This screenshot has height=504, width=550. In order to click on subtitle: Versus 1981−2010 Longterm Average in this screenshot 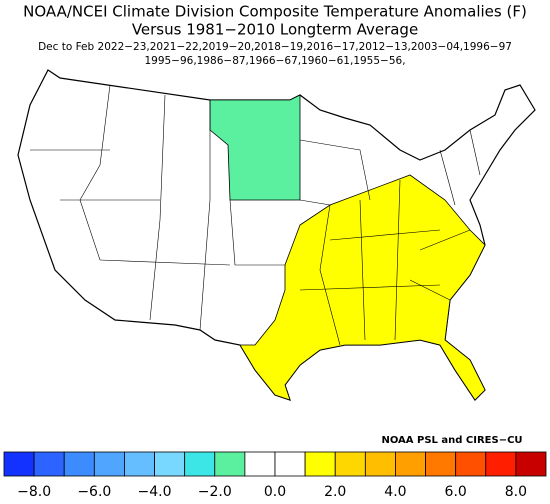, I will do `click(275, 30)`.